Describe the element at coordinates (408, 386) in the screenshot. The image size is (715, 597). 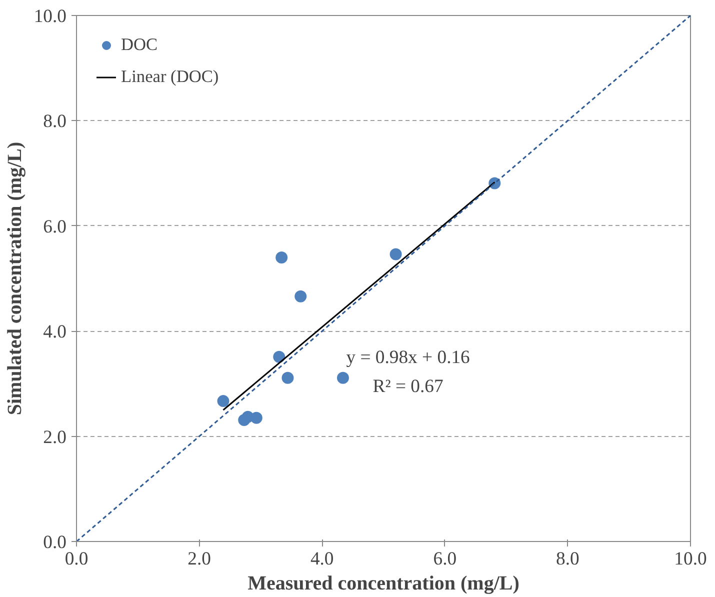
I see `annotation: R² = 0.67` at that location.